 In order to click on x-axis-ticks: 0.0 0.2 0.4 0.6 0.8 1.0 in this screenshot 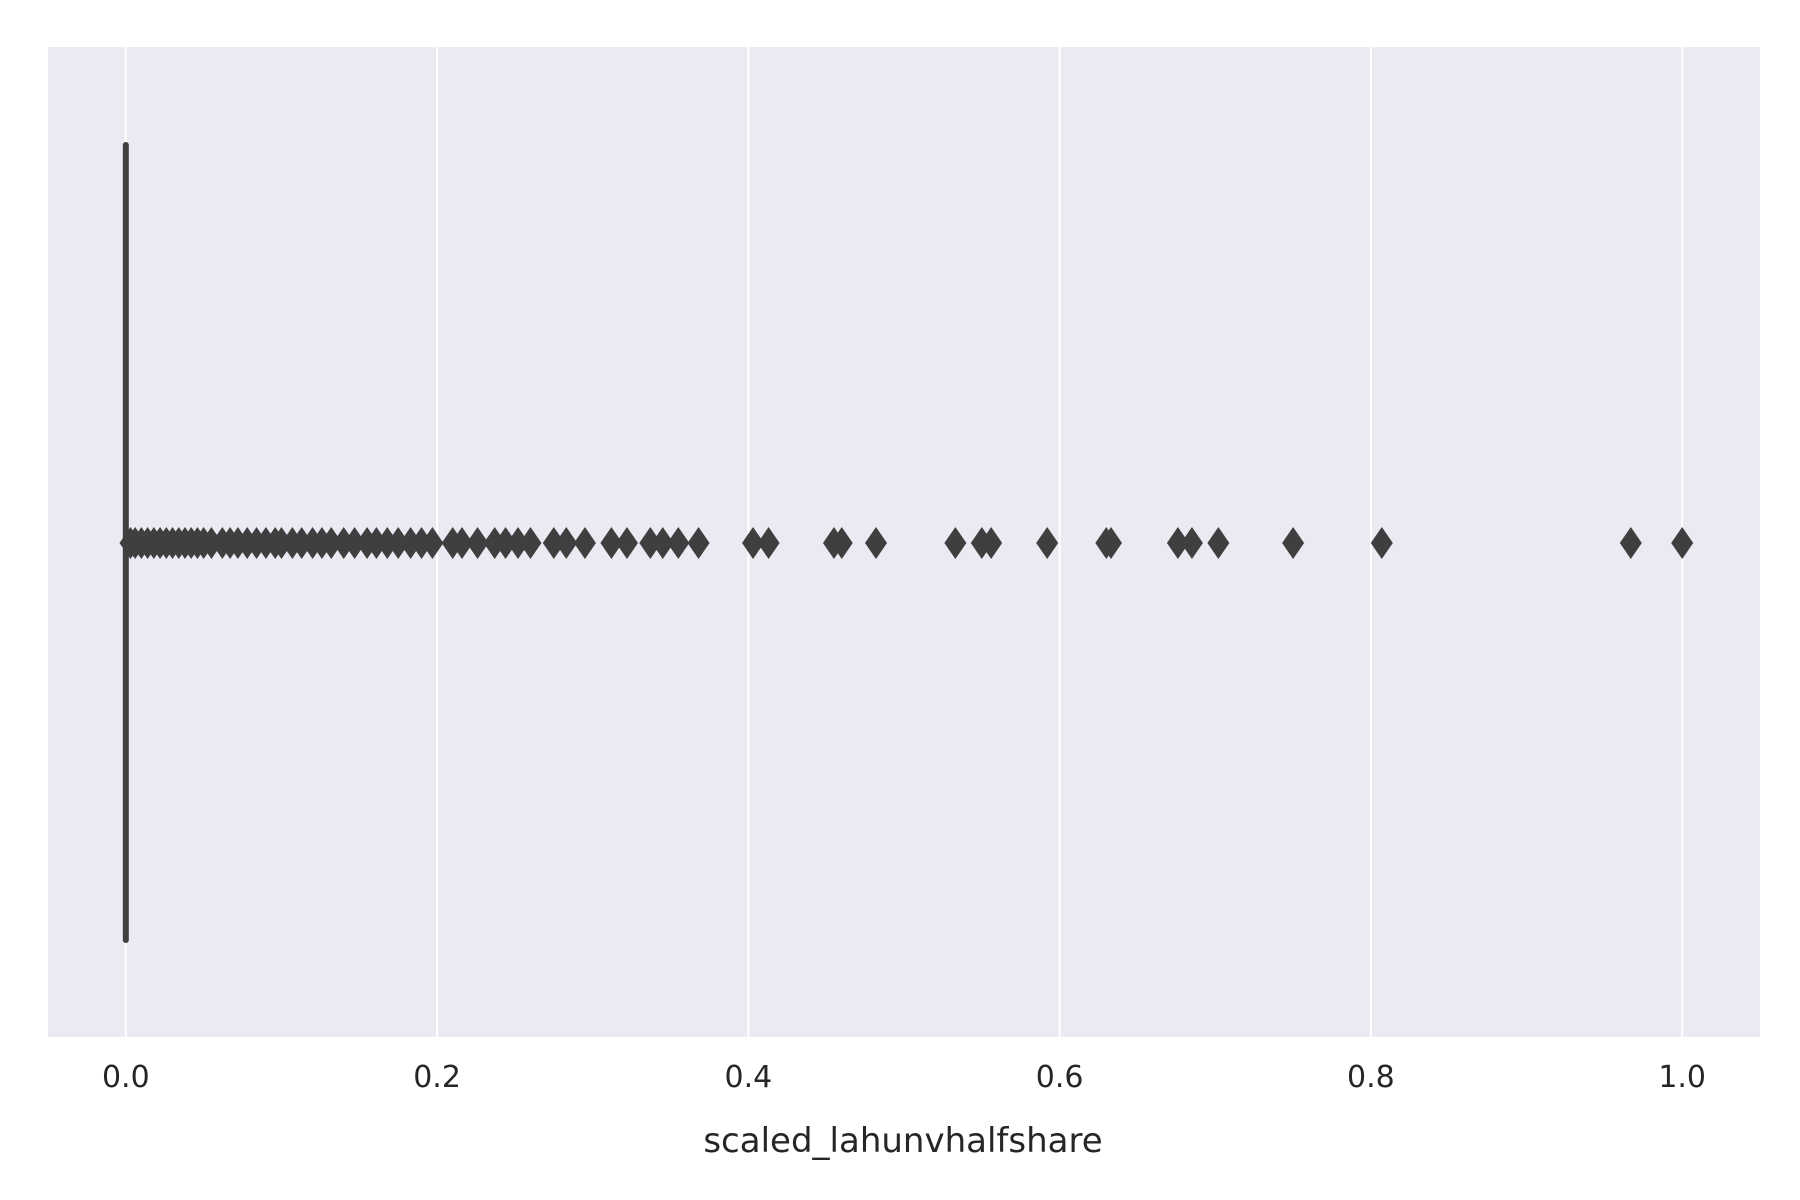, I will do `click(904, 1077)`.